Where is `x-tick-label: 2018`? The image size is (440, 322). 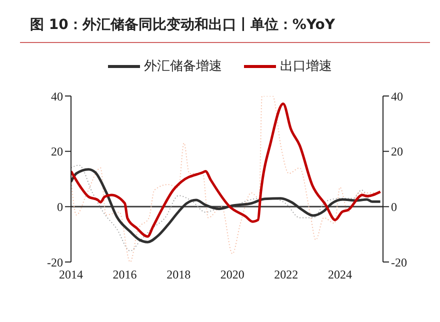
x-tick-label: 2018 is located at coordinates (178, 275).